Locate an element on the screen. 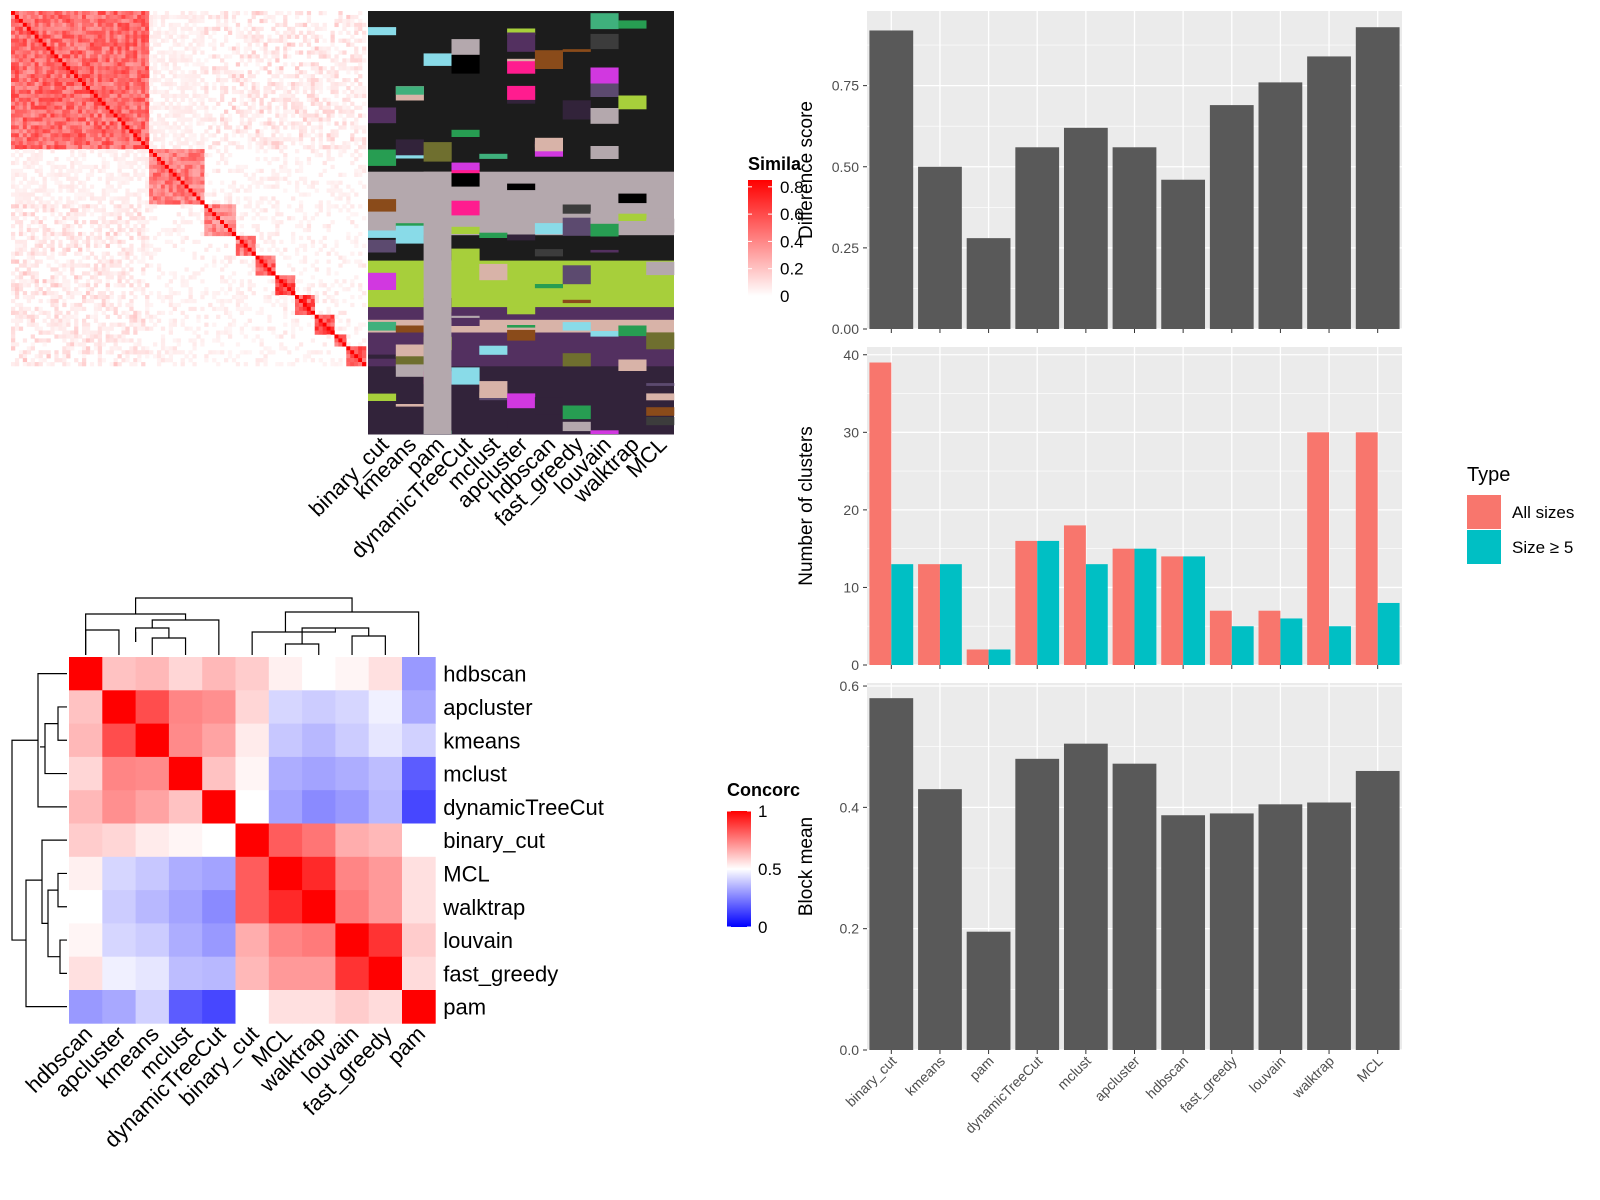  x-tick-label: hdbscan is located at coordinates (1167, 1077).